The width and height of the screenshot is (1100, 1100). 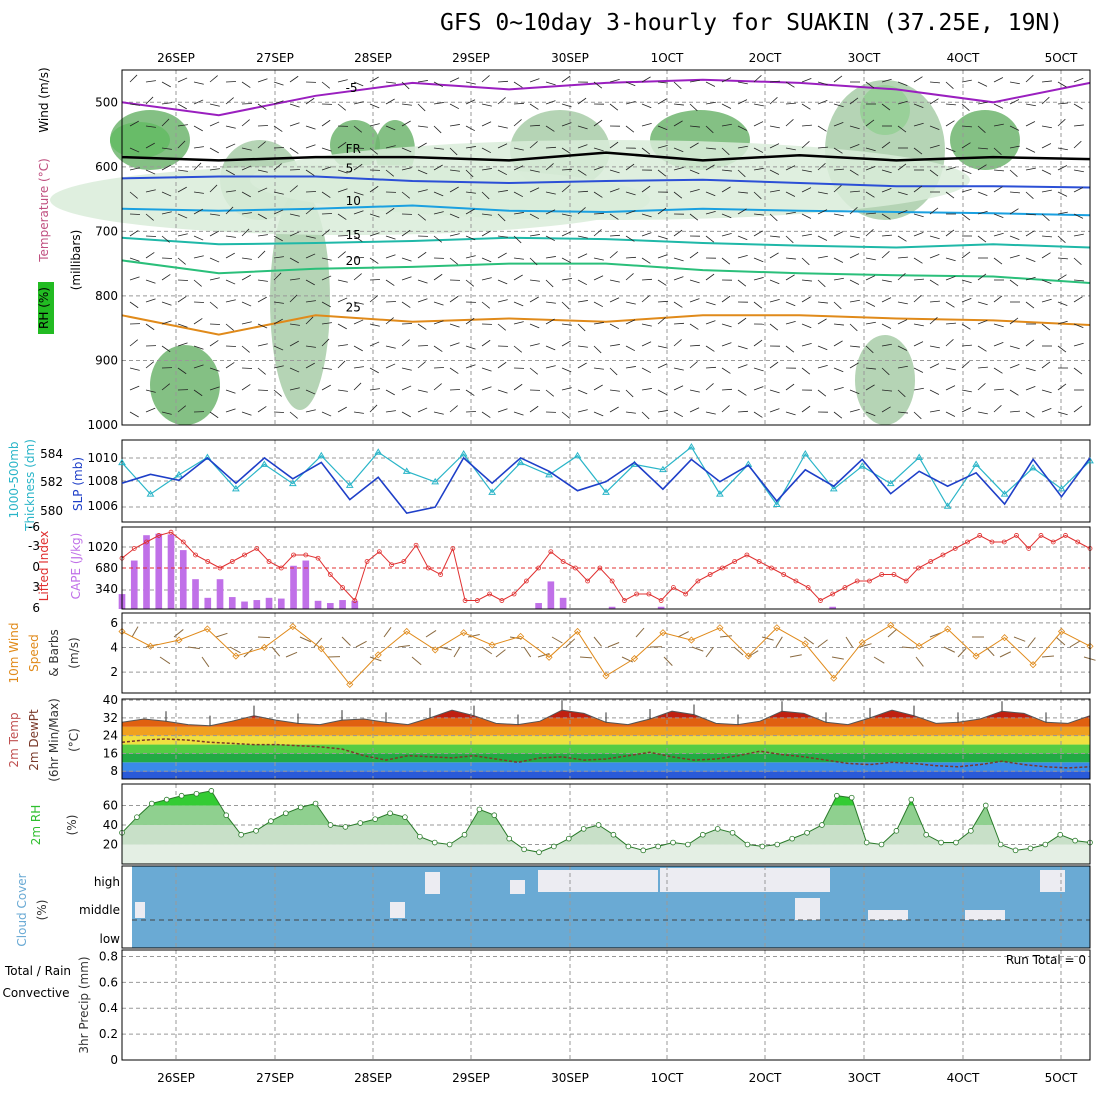 What do you see at coordinates (44, 210) in the screenshot?
I see `temperature-label: Temperature (°C)` at bounding box center [44, 210].